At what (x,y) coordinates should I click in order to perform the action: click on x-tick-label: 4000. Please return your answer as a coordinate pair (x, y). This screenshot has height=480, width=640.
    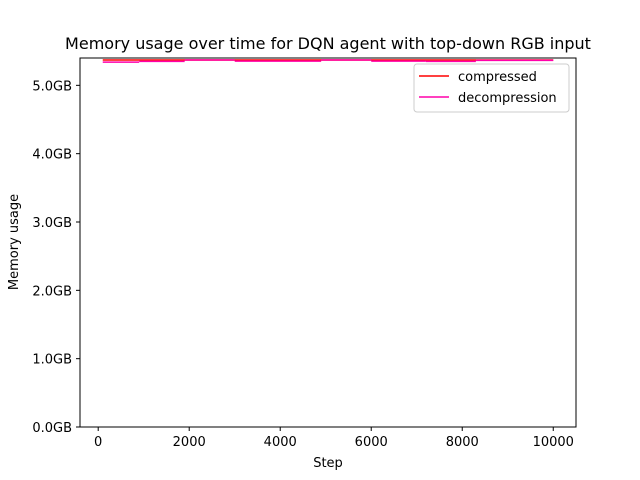
    Looking at the image, I should click on (280, 442).